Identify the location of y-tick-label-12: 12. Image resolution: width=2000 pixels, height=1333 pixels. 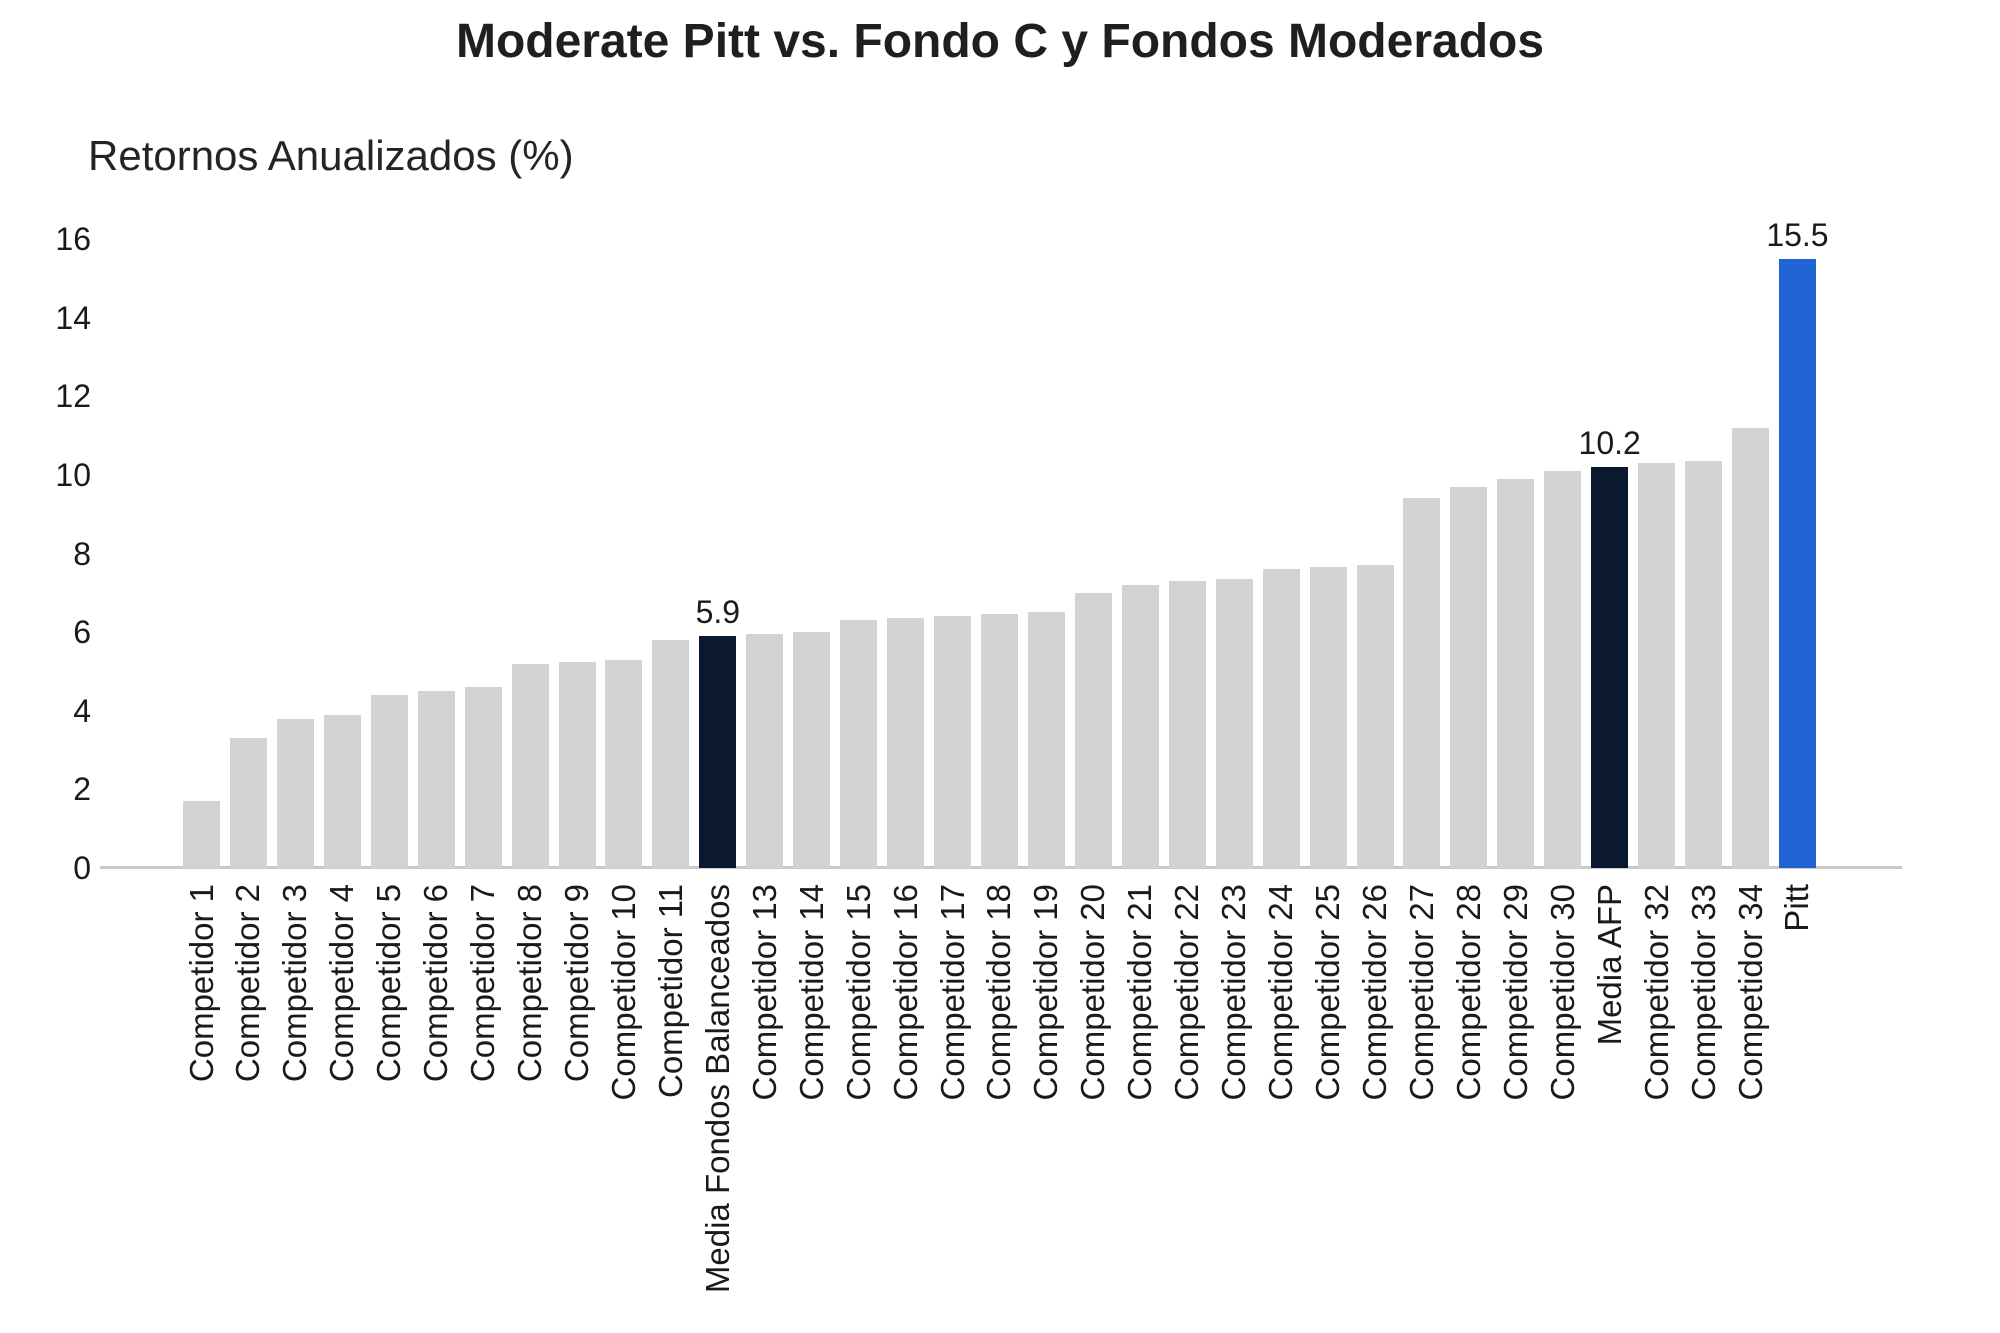
(73, 396).